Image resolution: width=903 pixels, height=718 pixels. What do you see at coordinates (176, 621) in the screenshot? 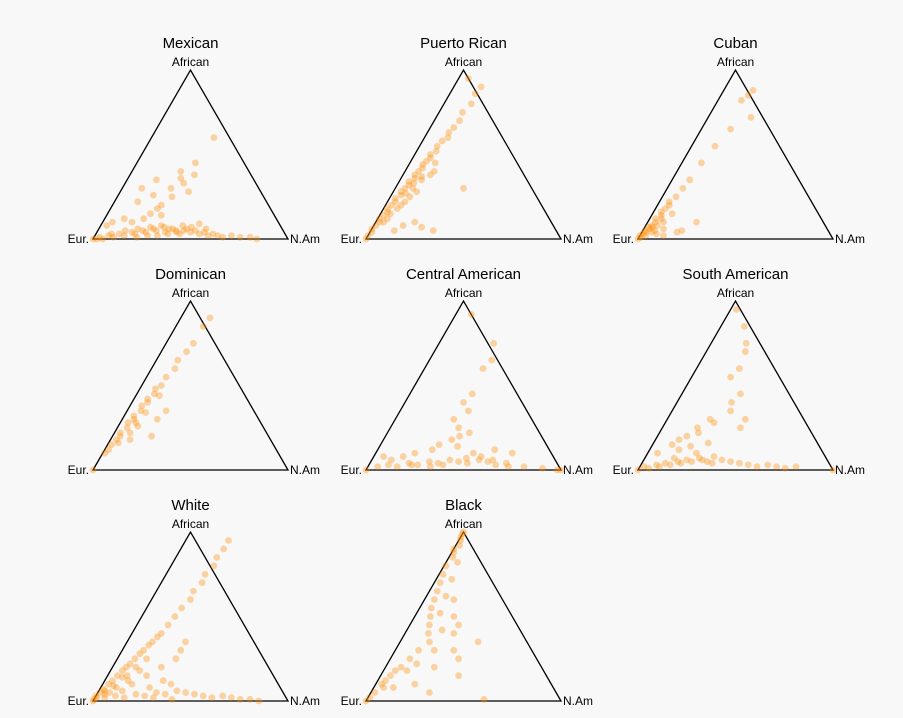
I see `points-group` at bounding box center [176, 621].